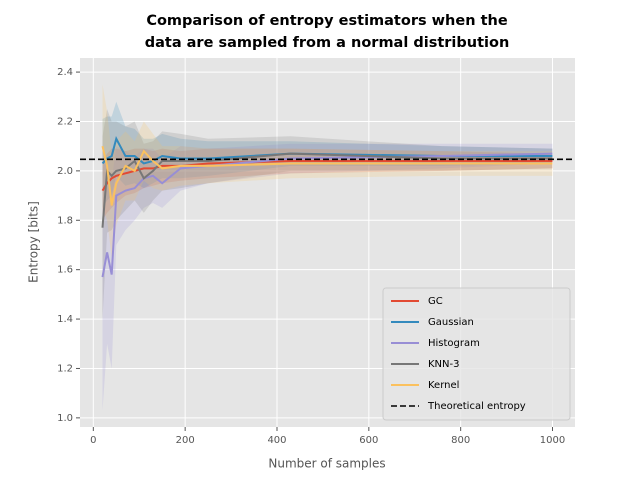  What do you see at coordinates (65, 319) in the screenshot?
I see `y-tick-label: 1.4` at bounding box center [65, 319].